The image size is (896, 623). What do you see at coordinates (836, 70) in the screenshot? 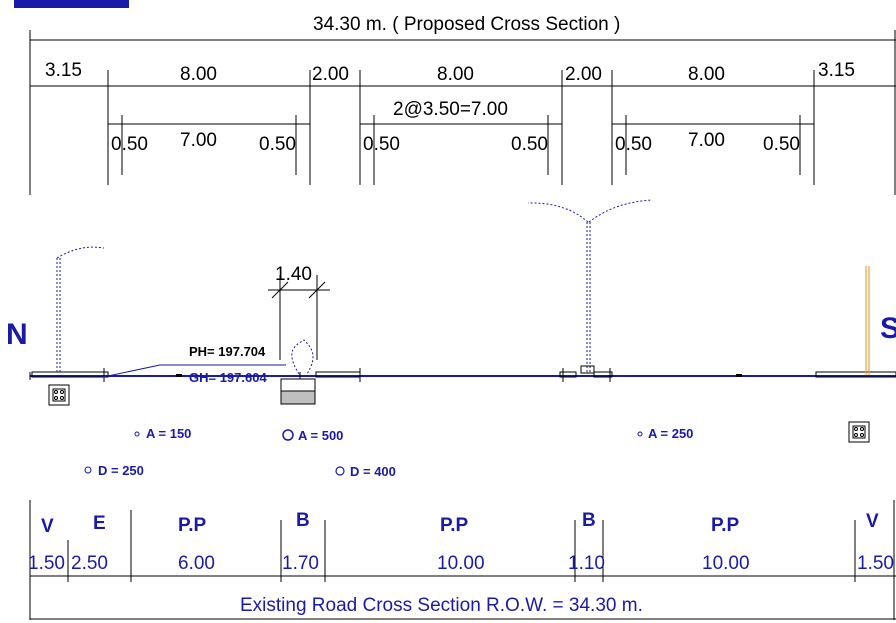
I see `dim-row1-6: 3.15` at bounding box center [836, 70].